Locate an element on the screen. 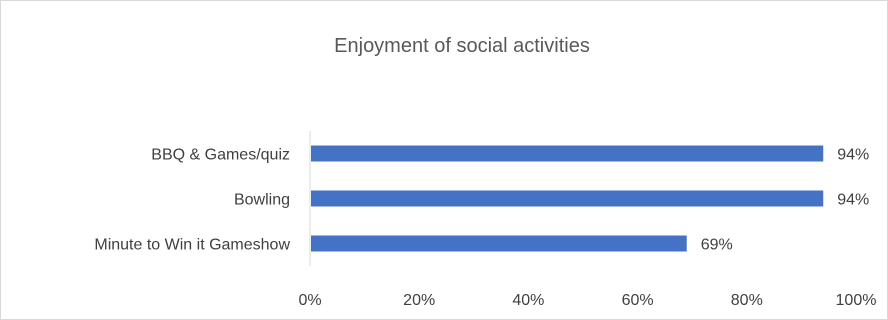  x-tick-label: 20% is located at coordinates (419, 300).